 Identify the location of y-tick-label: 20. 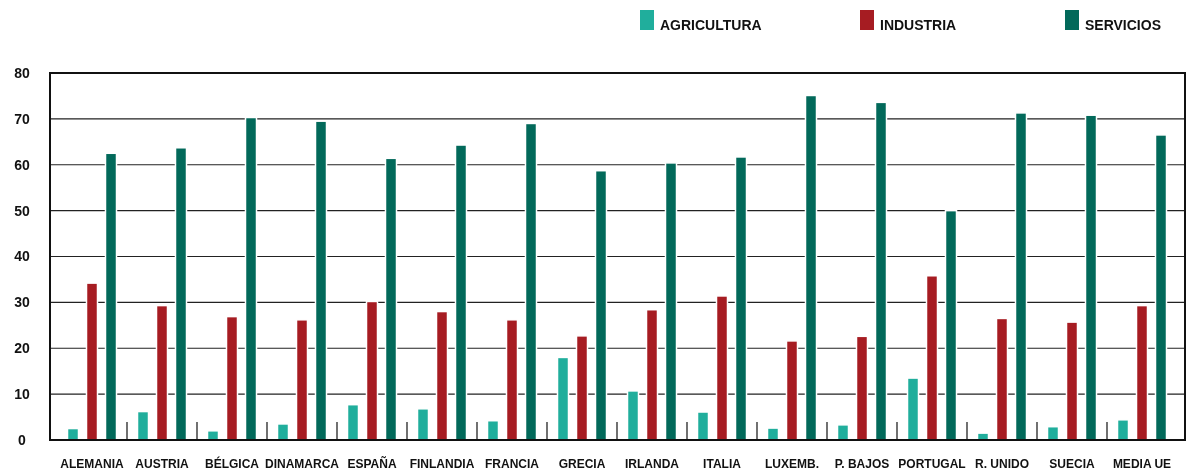
(22, 348).